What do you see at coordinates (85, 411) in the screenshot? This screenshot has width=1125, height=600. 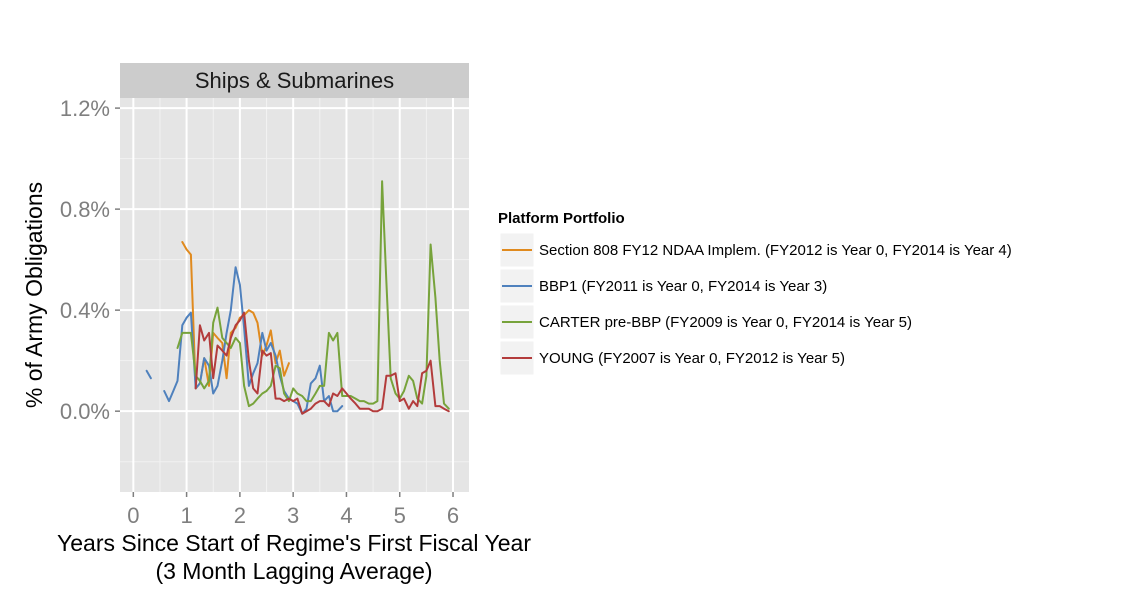 I see `y-tick-label: 0.0%` at bounding box center [85, 411].